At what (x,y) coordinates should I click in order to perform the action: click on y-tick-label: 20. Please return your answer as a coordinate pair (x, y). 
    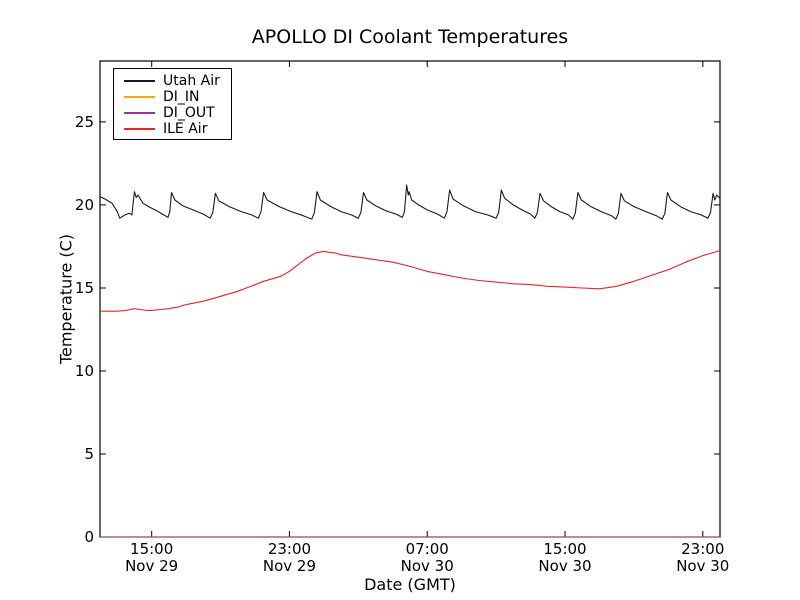
    Looking at the image, I should click on (84, 204).